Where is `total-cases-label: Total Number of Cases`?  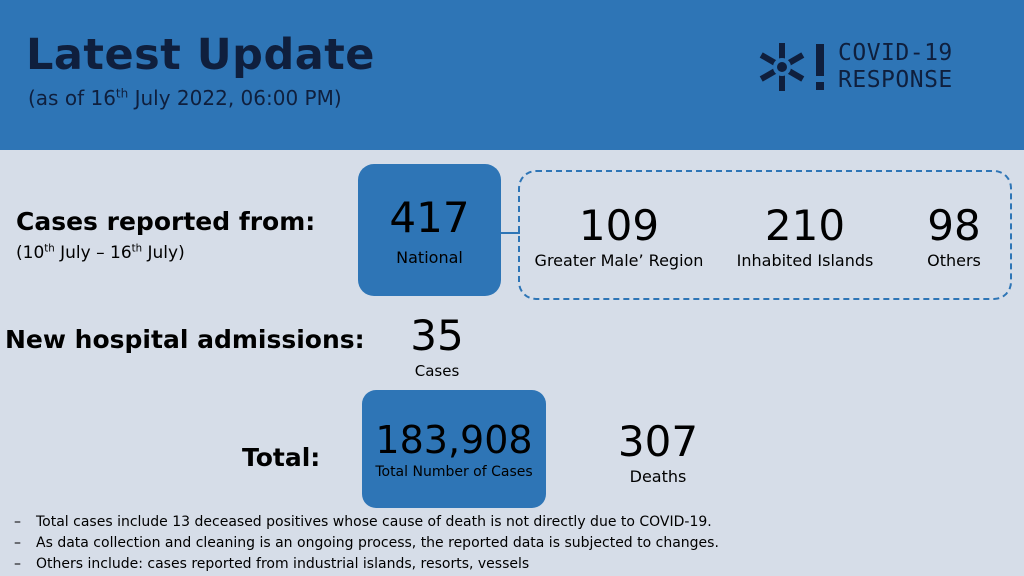
total-cases-label: Total Number of Cases is located at coordinates (454, 472).